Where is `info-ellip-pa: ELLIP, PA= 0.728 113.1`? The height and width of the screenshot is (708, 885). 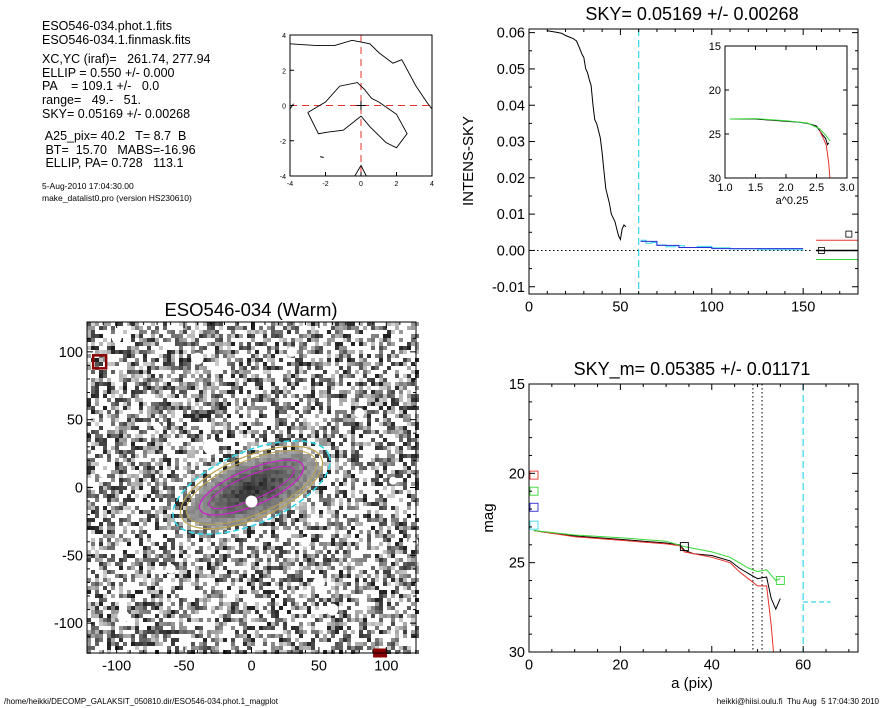 info-ellip-pa: ELLIP, PA= 0.728 113.1 is located at coordinates (113, 163).